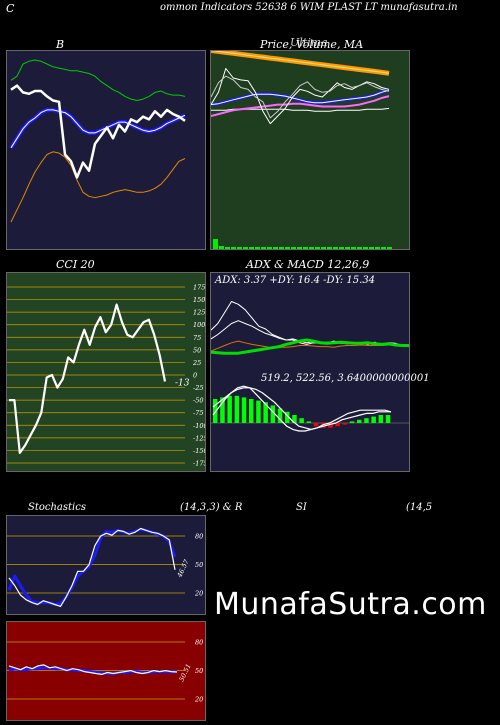 The image size is (500, 725). Describe the element at coordinates (295, 280) in the screenshot. I see `adx-values: ADX: 3.37 +DY: 16.4 -DY: 15.34` at that location.